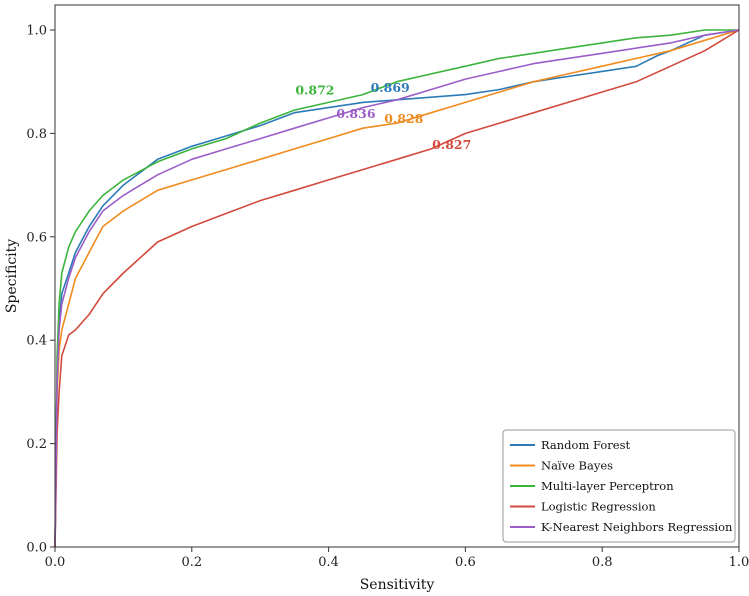 The height and width of the screenshot is (596, 749). Describe the element at coordinates (383, 116) in the screenshot. I see `annotation-layer: 0.872 0.869 0.836 0.828 0.827` at that location.